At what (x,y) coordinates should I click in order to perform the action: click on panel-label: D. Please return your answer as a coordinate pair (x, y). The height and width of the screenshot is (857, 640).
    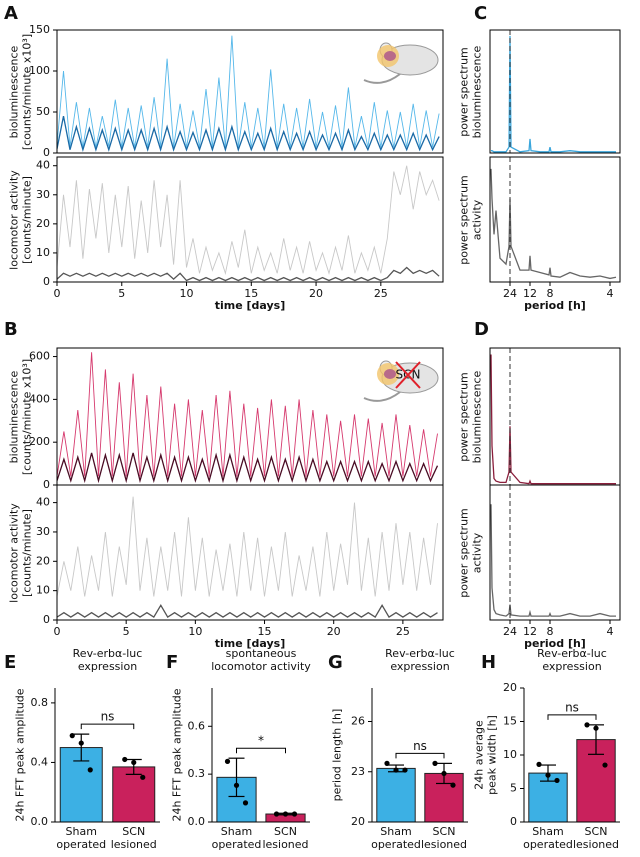
    Looking at the image, I should click on (481, 329).